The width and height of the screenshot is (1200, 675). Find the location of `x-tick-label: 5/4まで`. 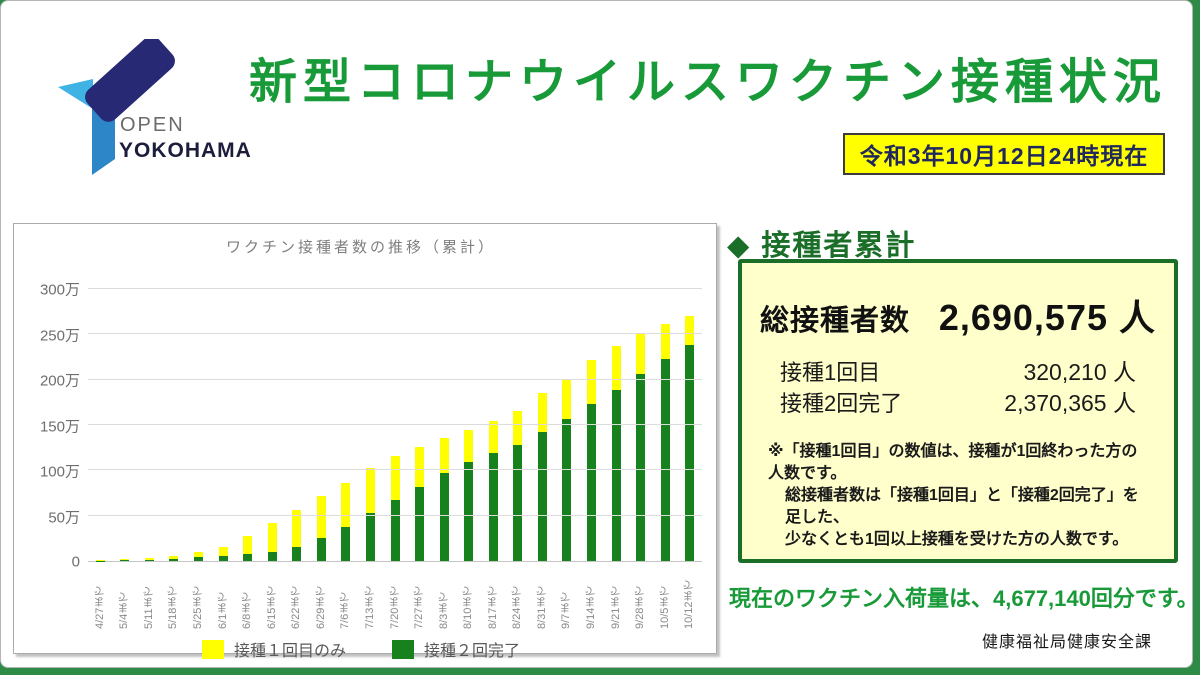

x-tick-label: 5/4まで is located at coordinates (124, 610).